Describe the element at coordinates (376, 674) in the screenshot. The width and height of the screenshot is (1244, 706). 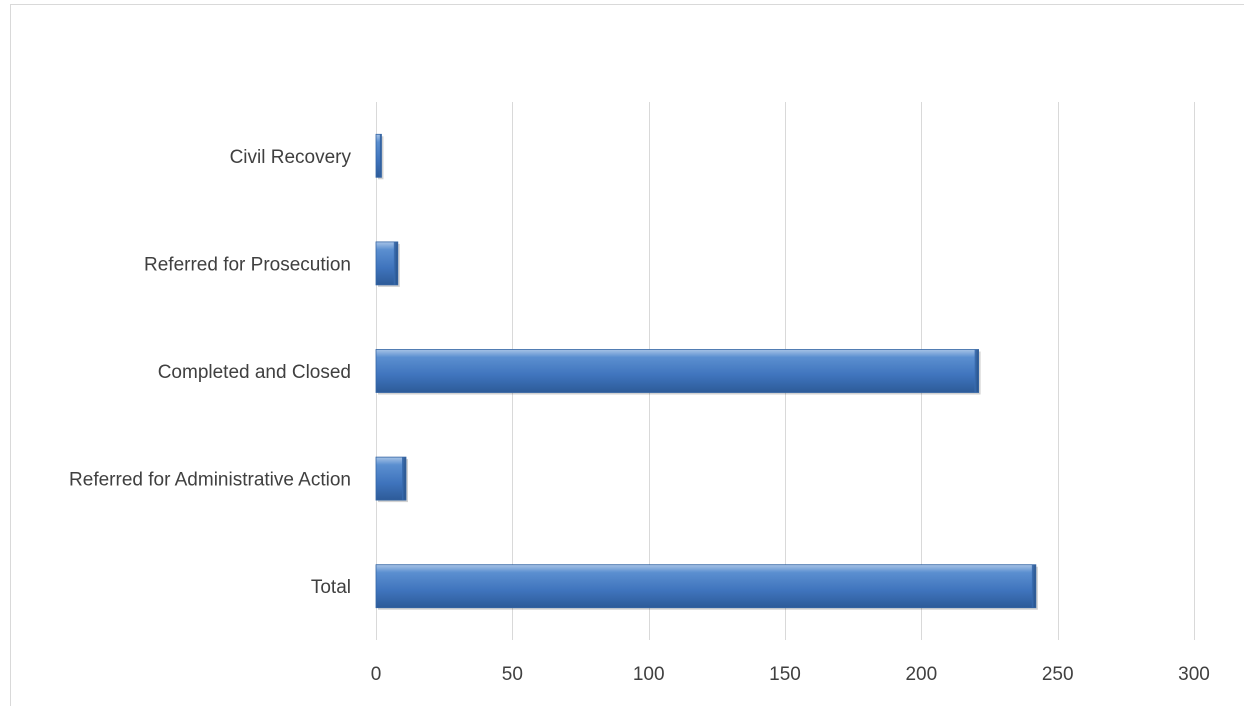
I see `x-tick-label: 0` at that location.